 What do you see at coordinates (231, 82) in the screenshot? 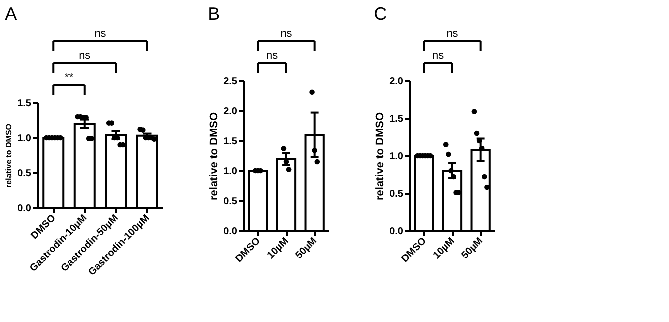
I see `y-tick-label: 2.5` at bounding box center [231, 82].